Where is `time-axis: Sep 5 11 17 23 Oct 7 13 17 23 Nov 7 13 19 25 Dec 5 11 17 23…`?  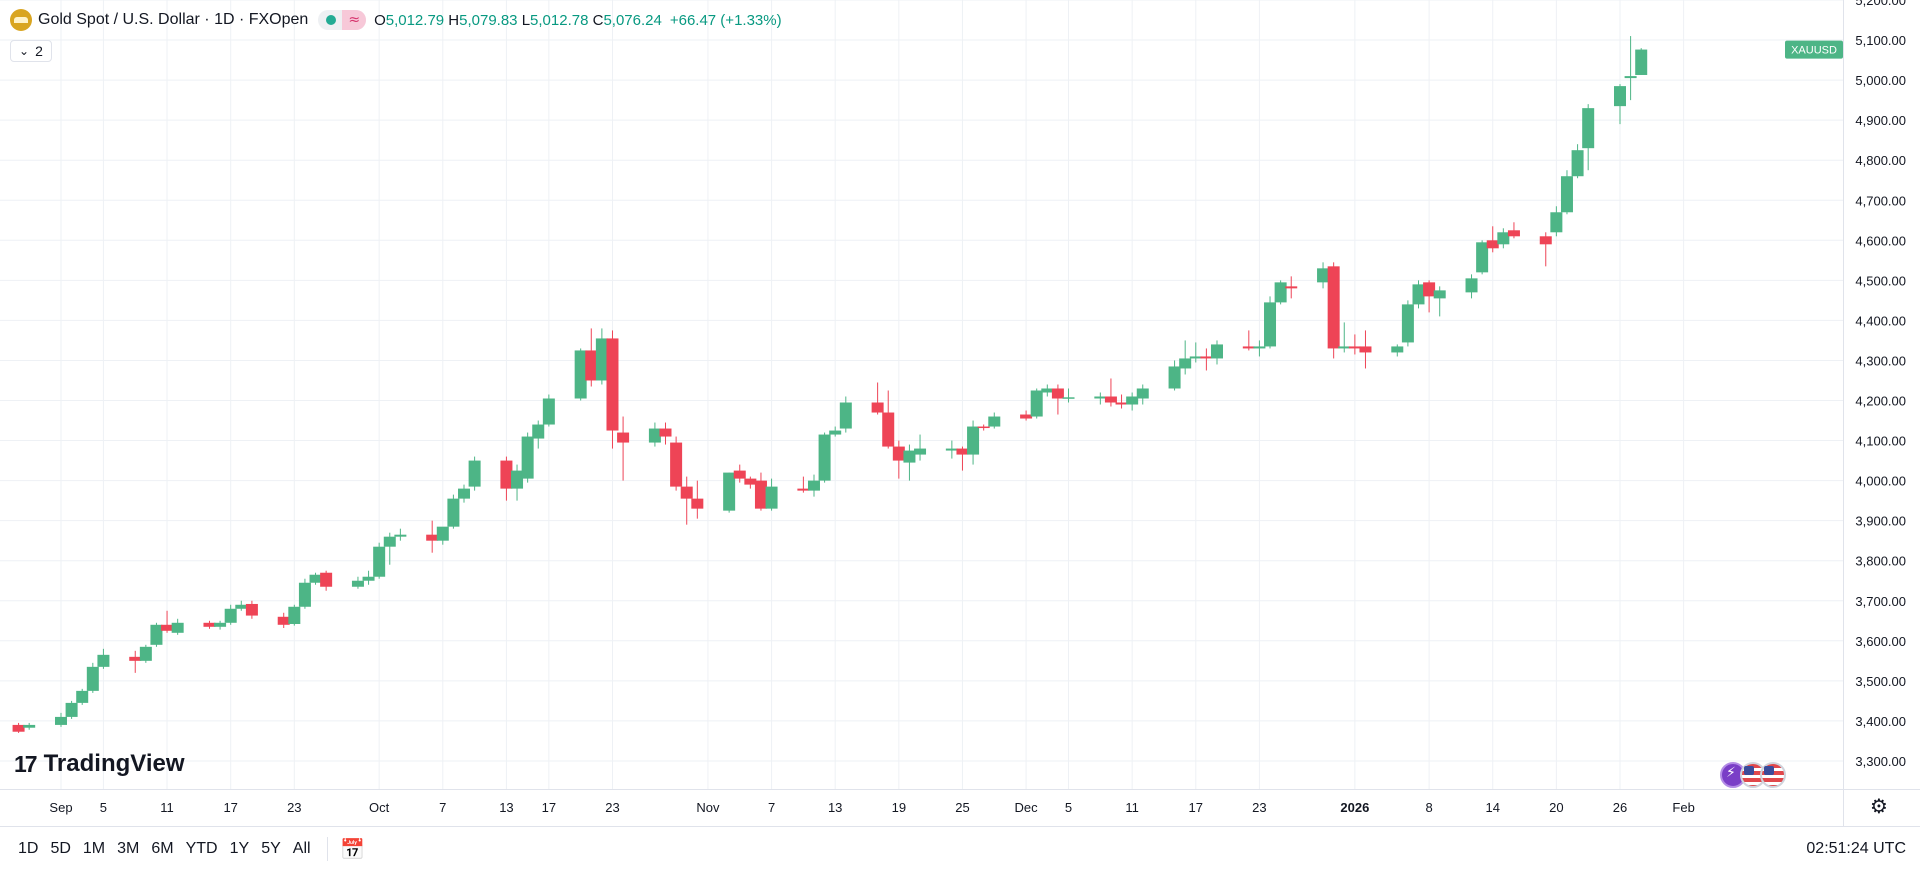
time-axis: Sep 5 11 17 23 Oct 7 13 17 23 Nov 7 13 19 25 Dec 5 11 17 23… is located at coordinates (960, 802).